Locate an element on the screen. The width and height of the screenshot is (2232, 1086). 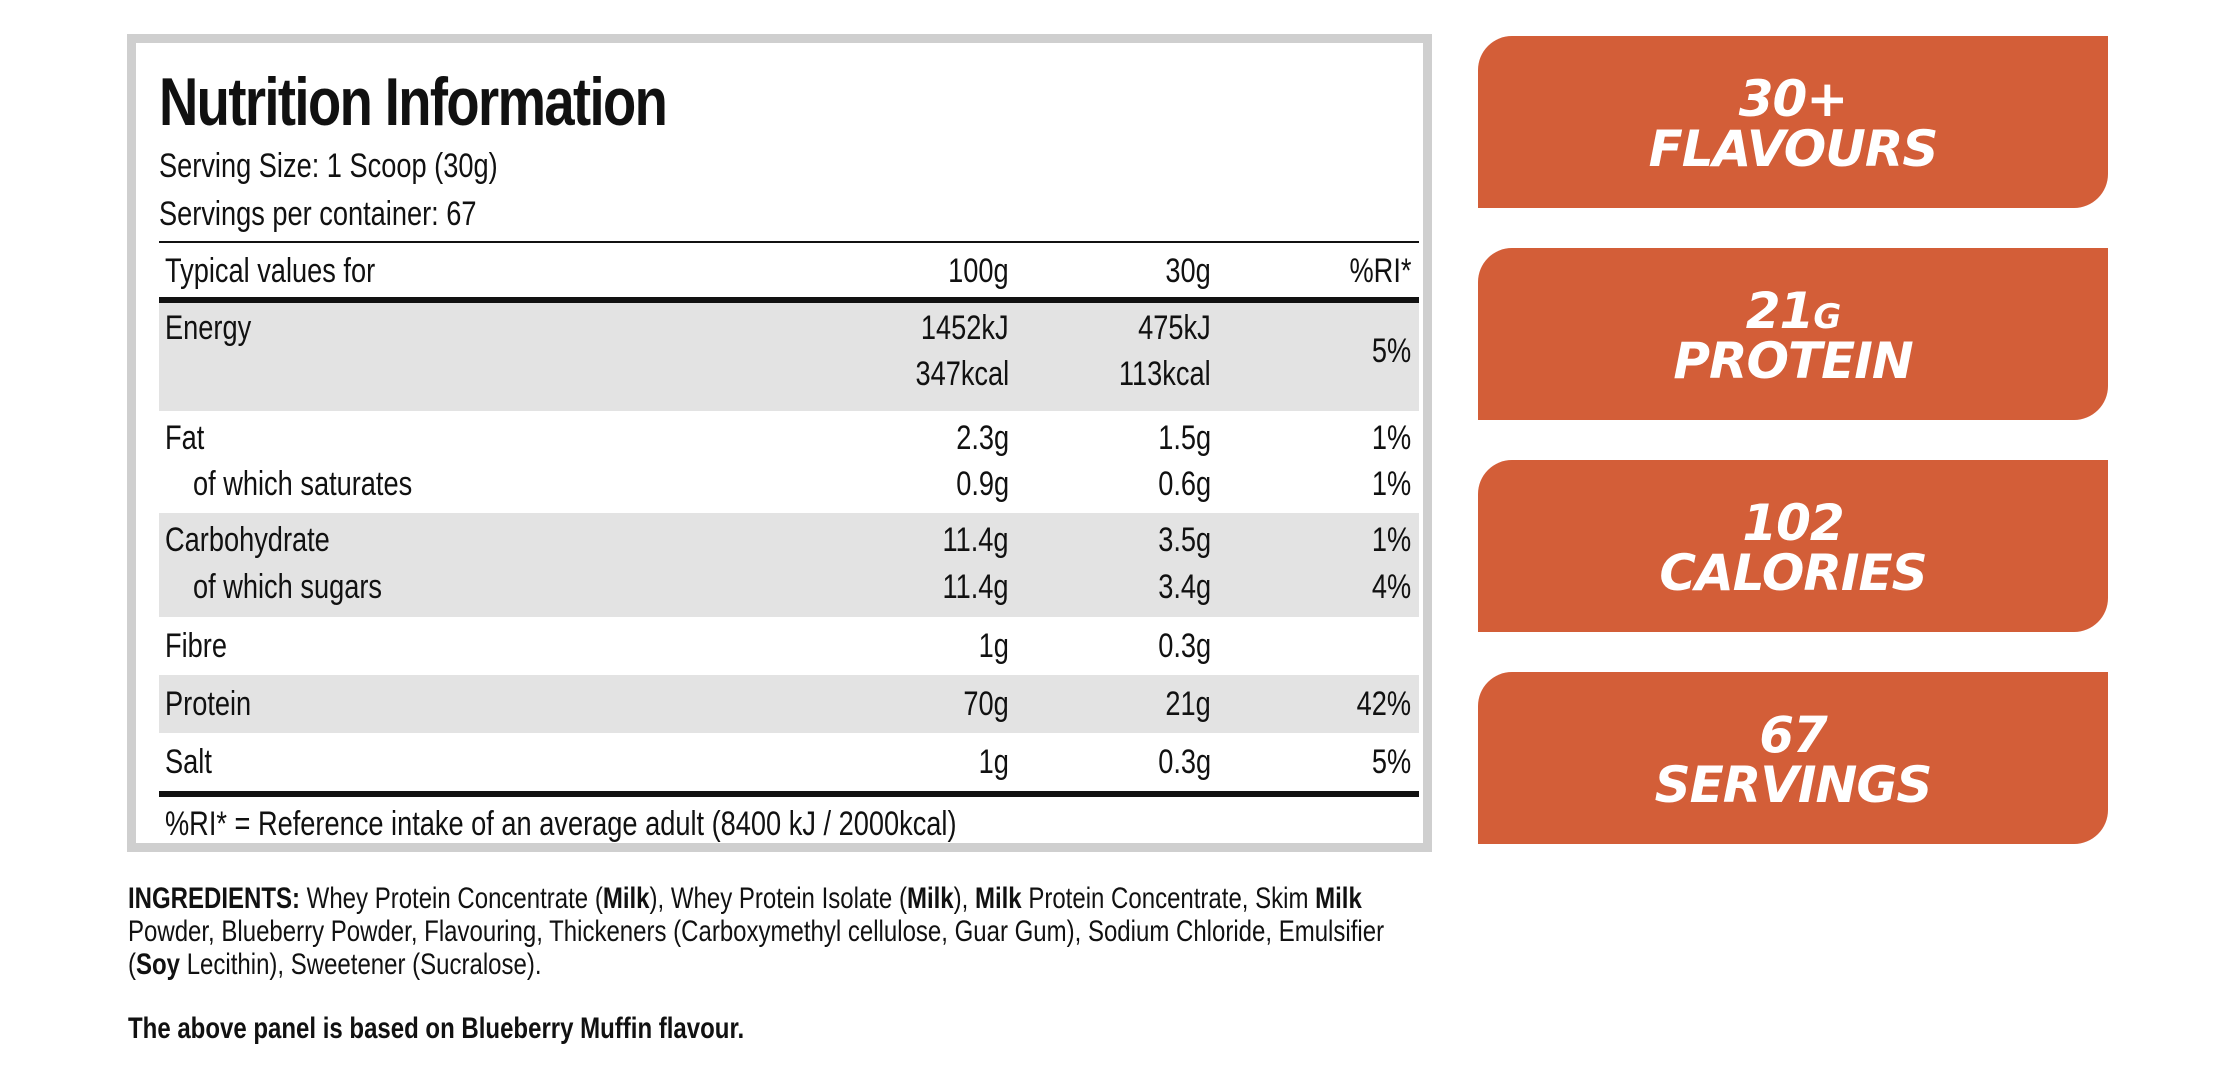
row-salt-100g: 1g is located at coordinates (993, 762).